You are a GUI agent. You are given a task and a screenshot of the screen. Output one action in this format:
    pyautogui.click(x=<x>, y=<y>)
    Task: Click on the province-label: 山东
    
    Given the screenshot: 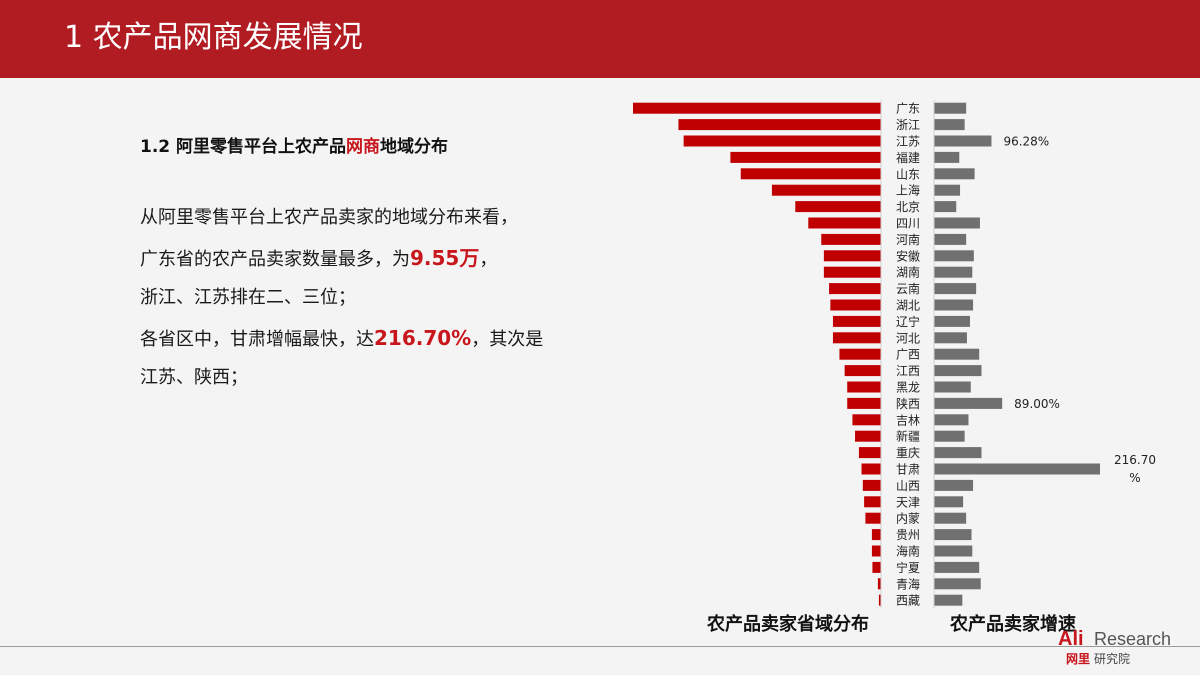 What is the action you would take?
    pyautogui.click(x=908, y=174)
    